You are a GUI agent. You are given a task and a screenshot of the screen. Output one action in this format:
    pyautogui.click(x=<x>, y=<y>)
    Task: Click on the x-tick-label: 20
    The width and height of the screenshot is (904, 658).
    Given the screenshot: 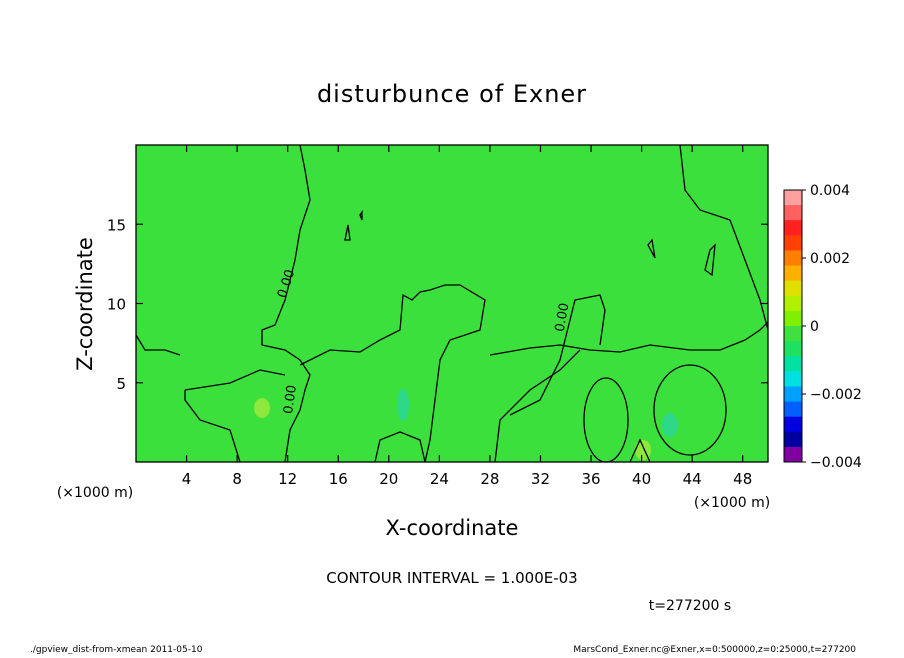 What is the action you would take?
    pyautogui.click(x=388, y=479)
    